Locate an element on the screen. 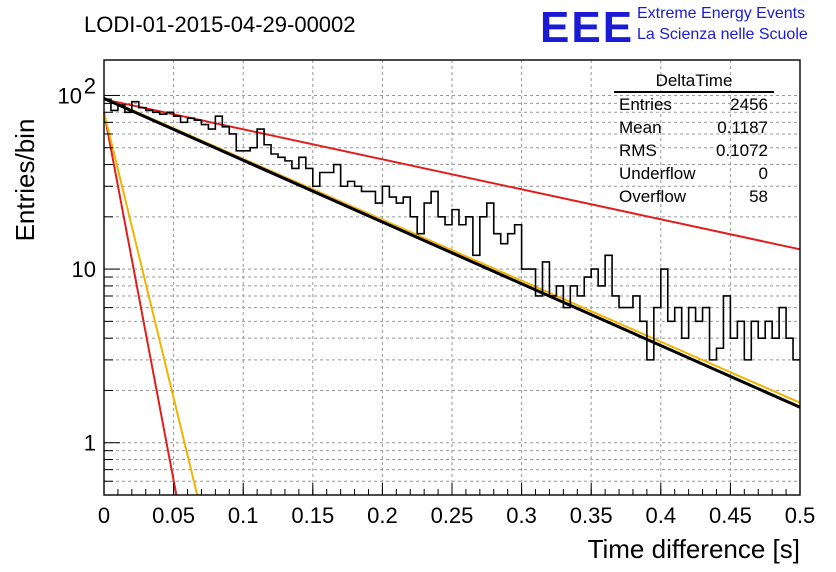  stats-row-value: 0.1072 is located at coordinates (742, 150).